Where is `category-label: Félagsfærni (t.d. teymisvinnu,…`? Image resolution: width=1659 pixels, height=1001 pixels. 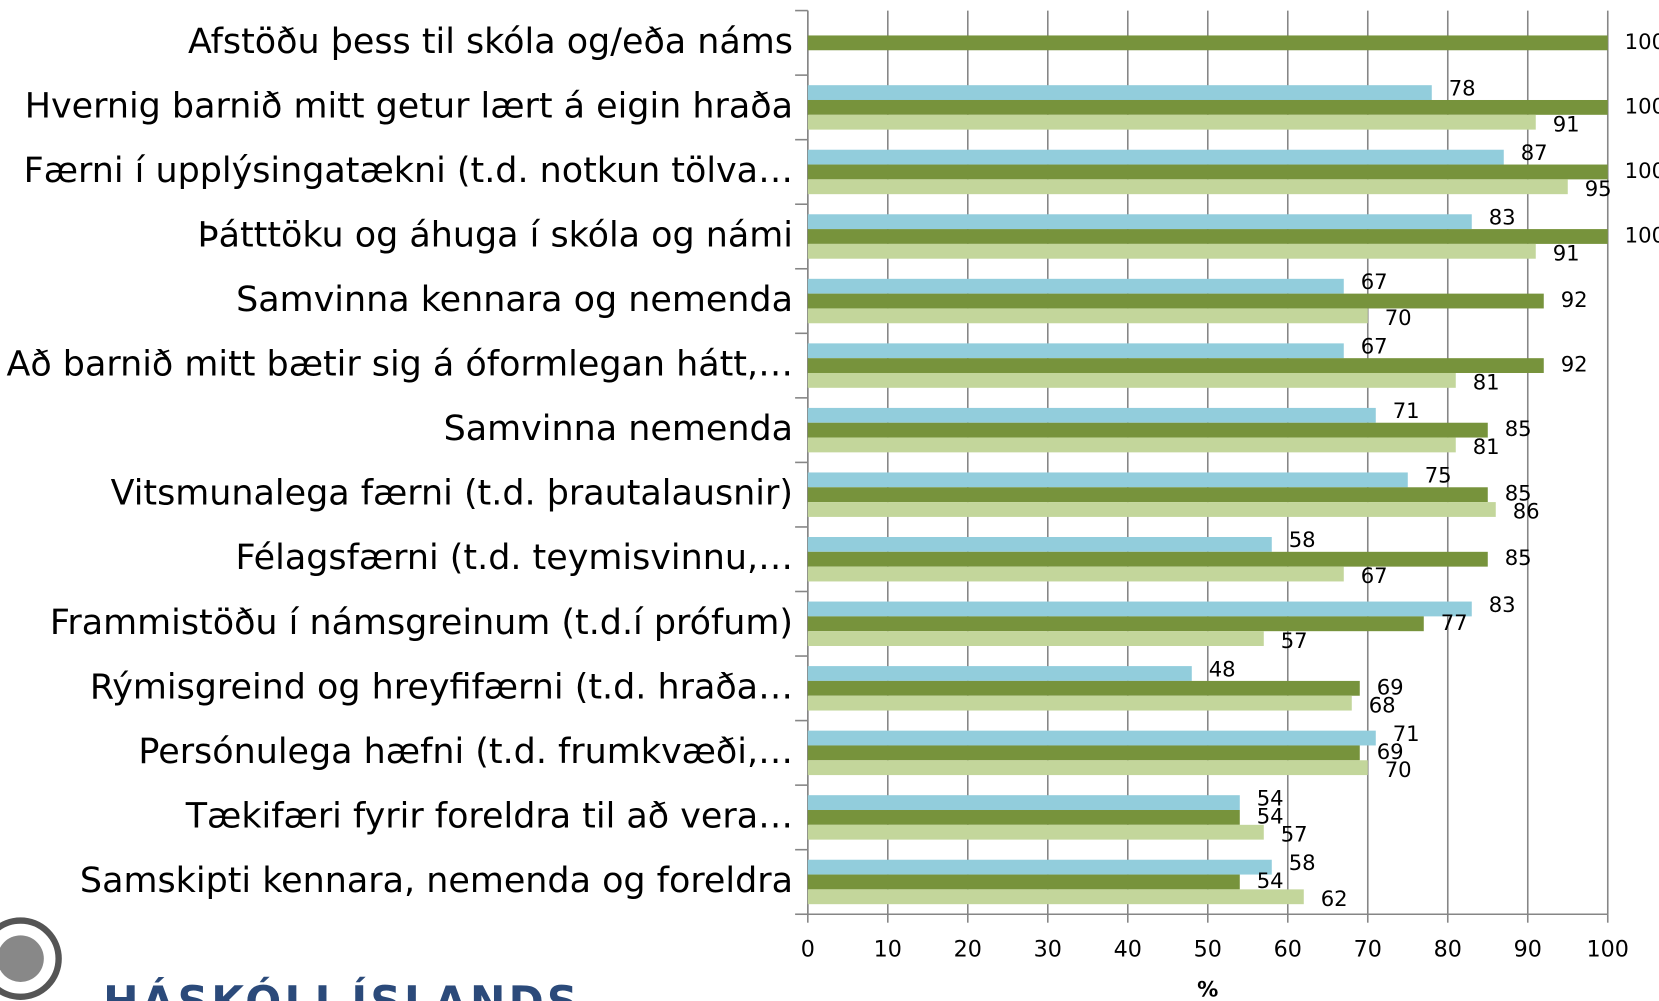
category-label: Félagsfærni (t.d. teymisvinnu,… is located at coordinates (514, 558).